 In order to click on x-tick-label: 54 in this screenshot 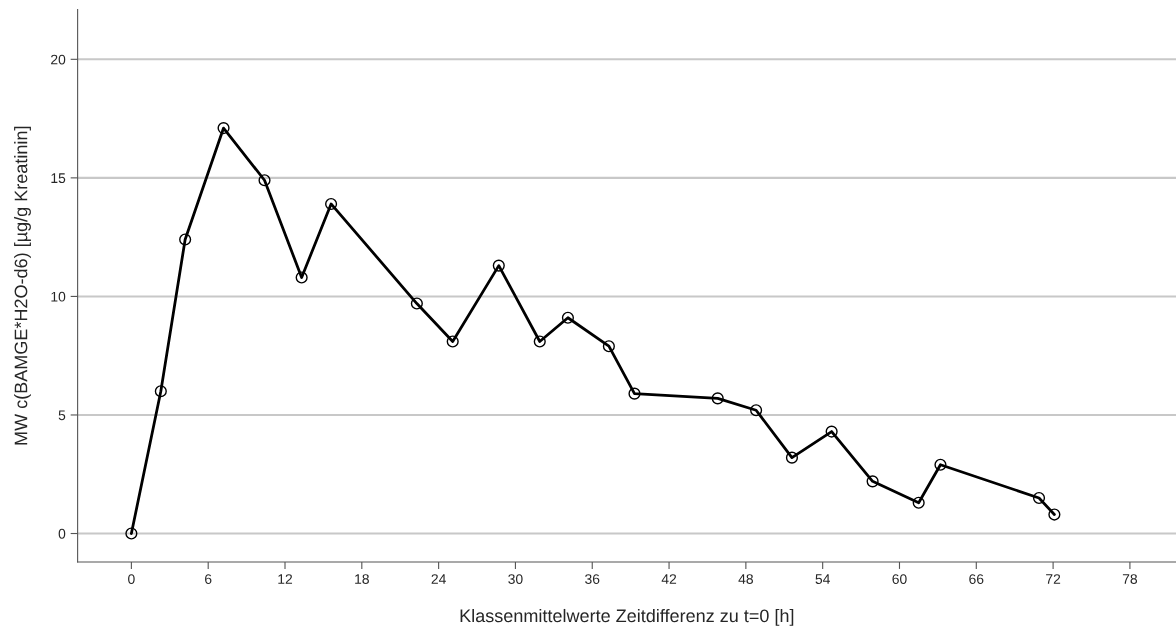, I will do `click(822, 579)`.